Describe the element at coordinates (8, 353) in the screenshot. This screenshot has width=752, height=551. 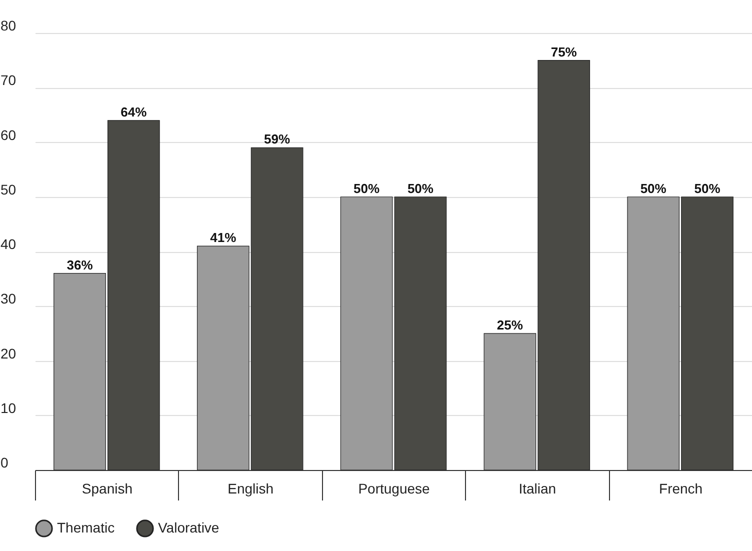
I see `y-tick-label: 20` at that location.